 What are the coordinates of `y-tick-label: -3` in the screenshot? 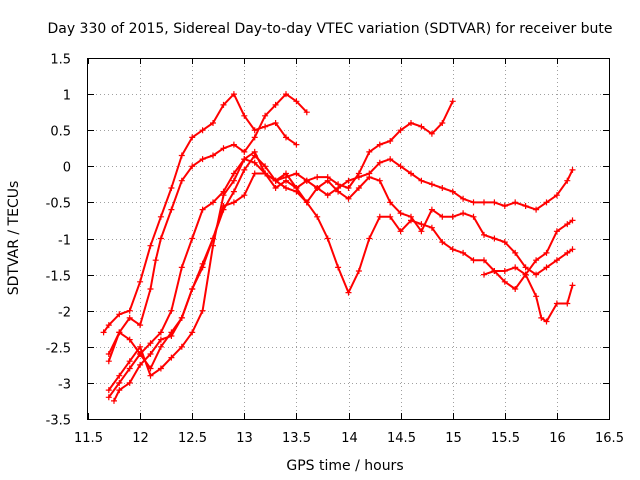 It's located at (64, 385).